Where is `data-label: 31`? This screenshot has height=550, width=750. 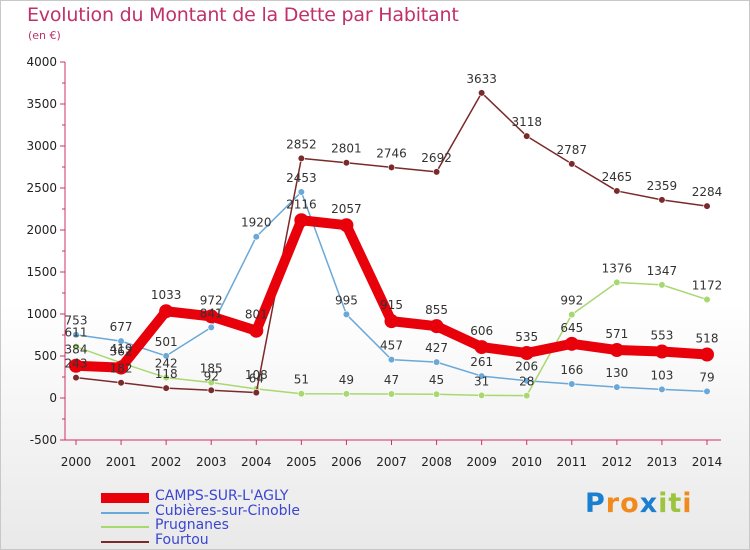
data-label: 31 is located at coordinates (481, 381).